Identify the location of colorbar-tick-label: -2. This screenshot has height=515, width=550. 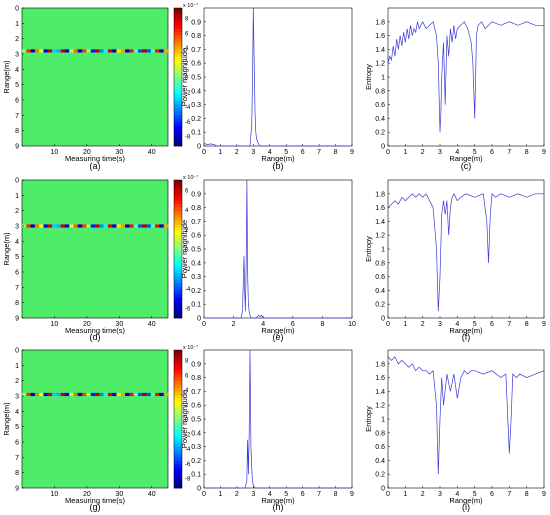
(188, 270).